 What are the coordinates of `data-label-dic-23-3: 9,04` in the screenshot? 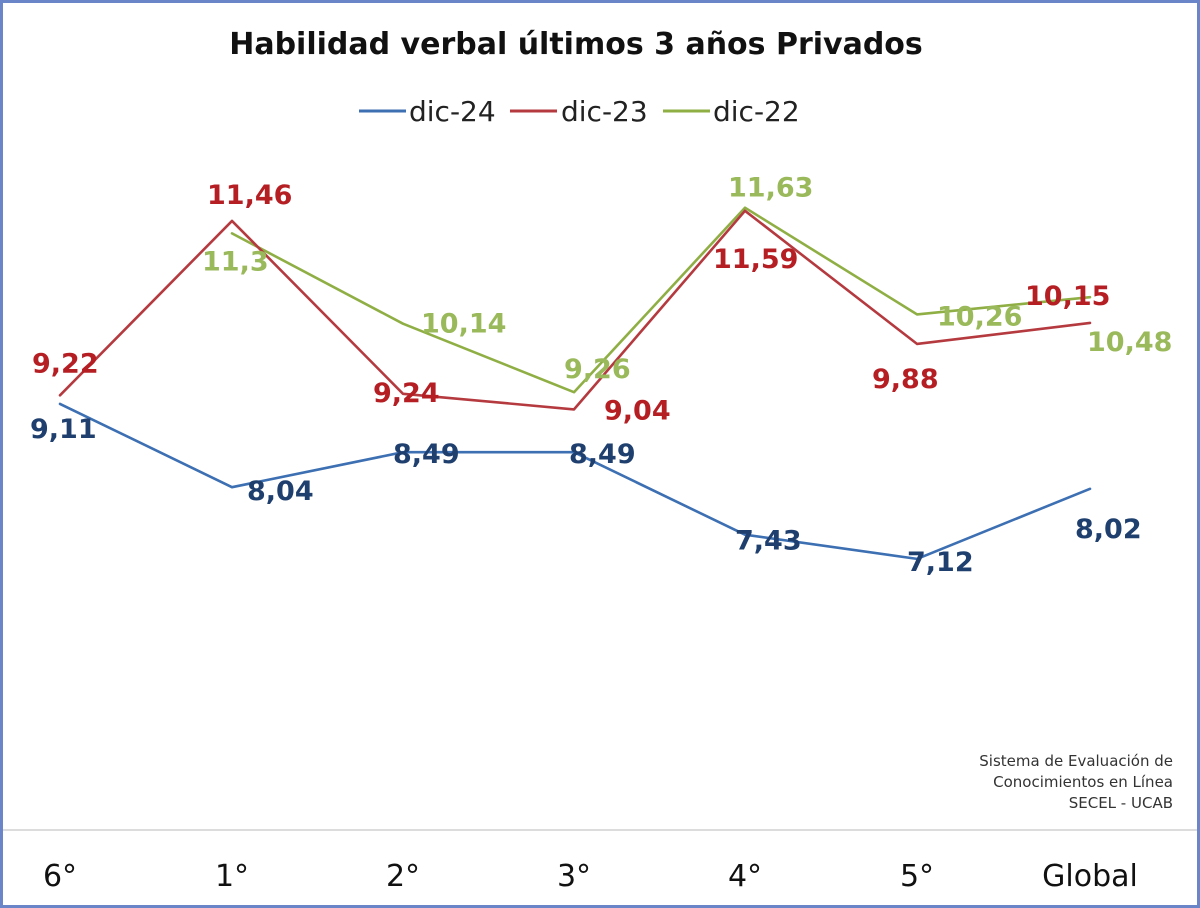 It's located at (637, 410).